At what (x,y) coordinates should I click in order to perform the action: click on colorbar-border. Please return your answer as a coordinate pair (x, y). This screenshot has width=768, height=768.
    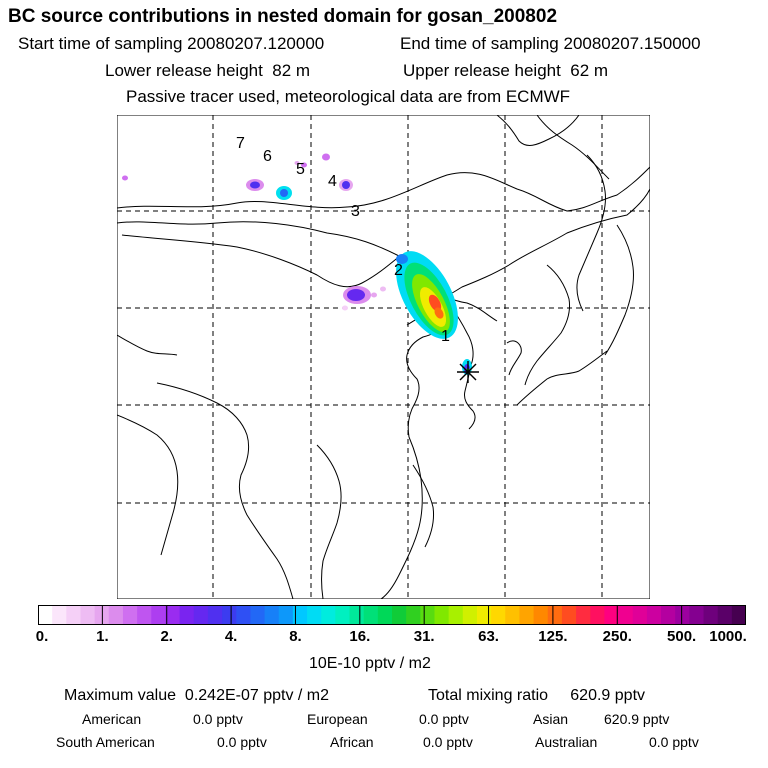
    Looking at the image, I should click on (392, 615).